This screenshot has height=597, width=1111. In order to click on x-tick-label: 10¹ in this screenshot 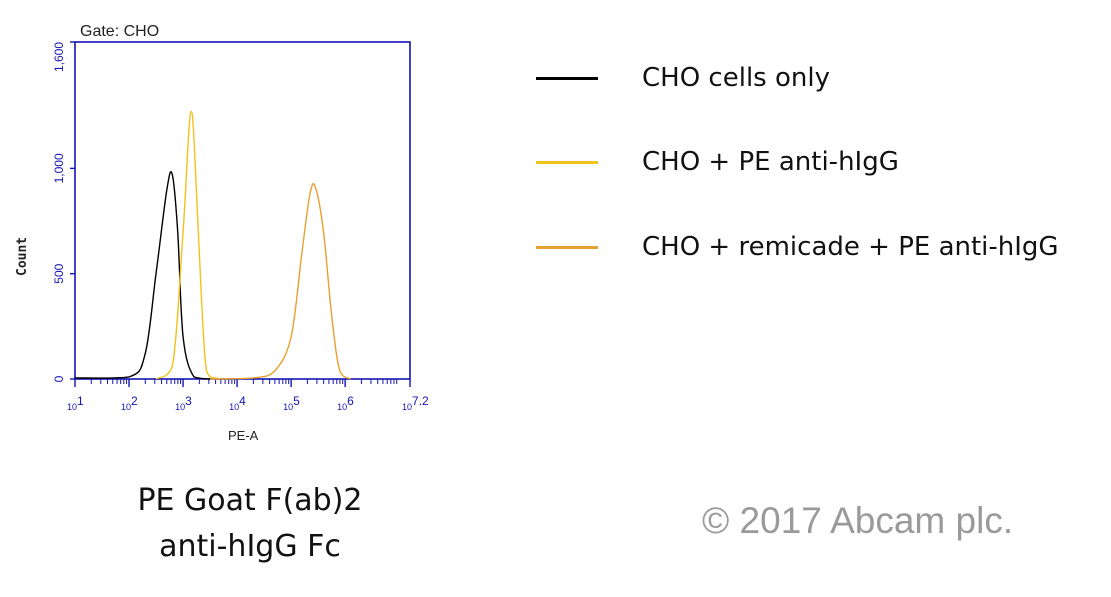, I will do `click(75, 403)`.